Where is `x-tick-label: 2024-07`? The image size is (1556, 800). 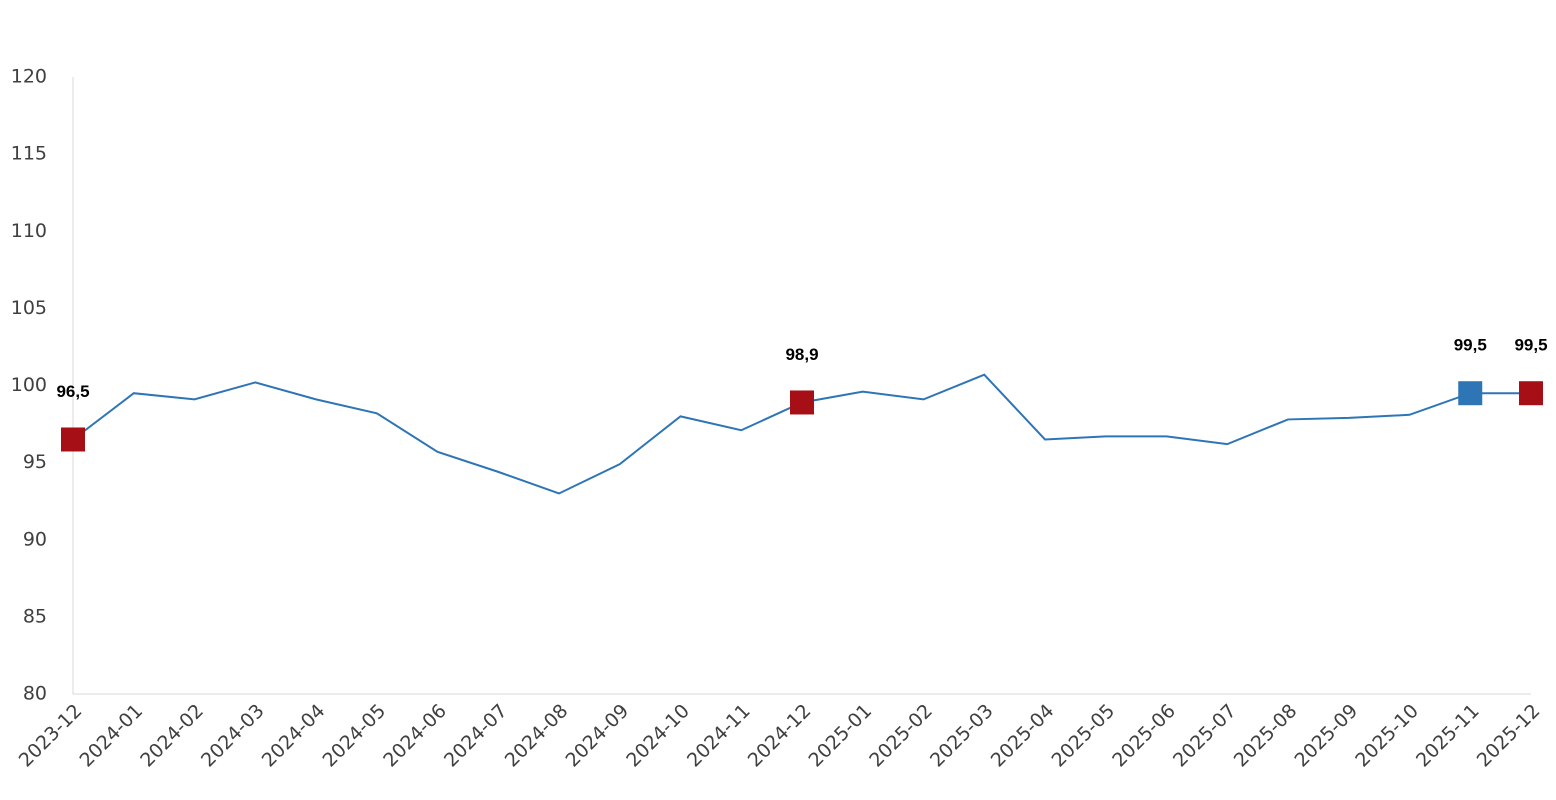
x-tick-label: 2024-07 is located at coordinates (476, 736).